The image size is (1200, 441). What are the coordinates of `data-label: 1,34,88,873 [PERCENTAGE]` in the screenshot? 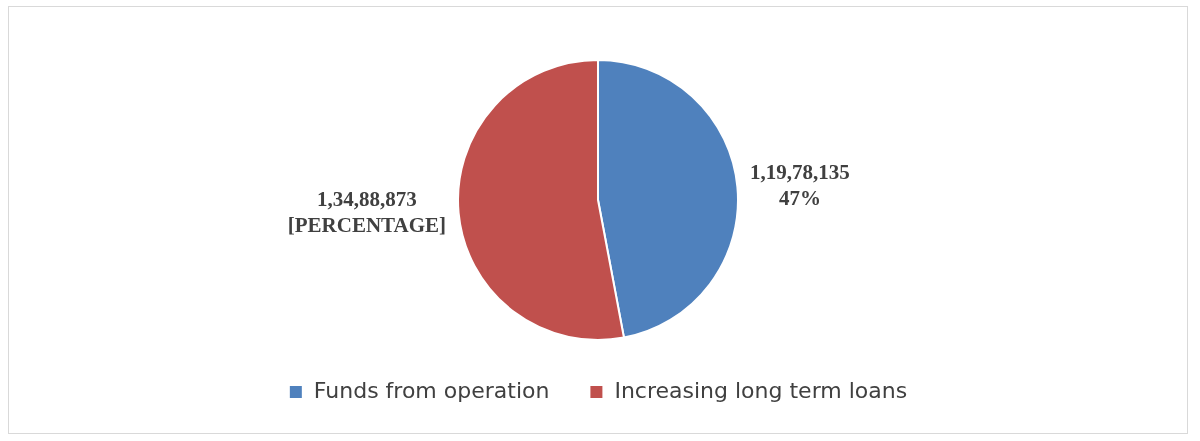 It's located at (366, 212).